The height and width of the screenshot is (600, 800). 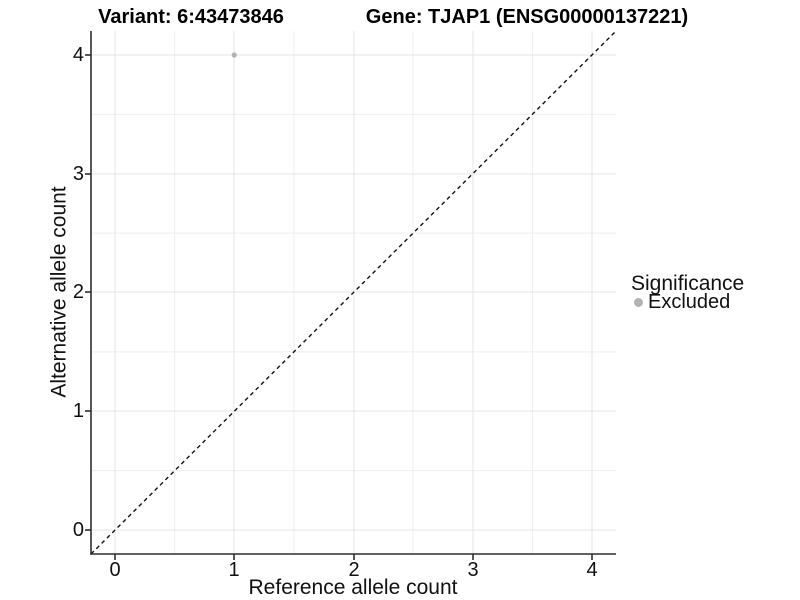 What do you see at coordinates (78, 55) in the screenshot?
I see `y-tick-label-4: 4` at bounding box center [78, 55].